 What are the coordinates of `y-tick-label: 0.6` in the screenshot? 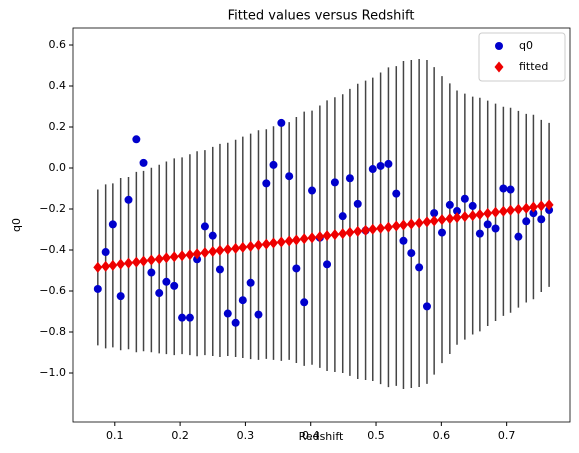 It's located at (58, 44).